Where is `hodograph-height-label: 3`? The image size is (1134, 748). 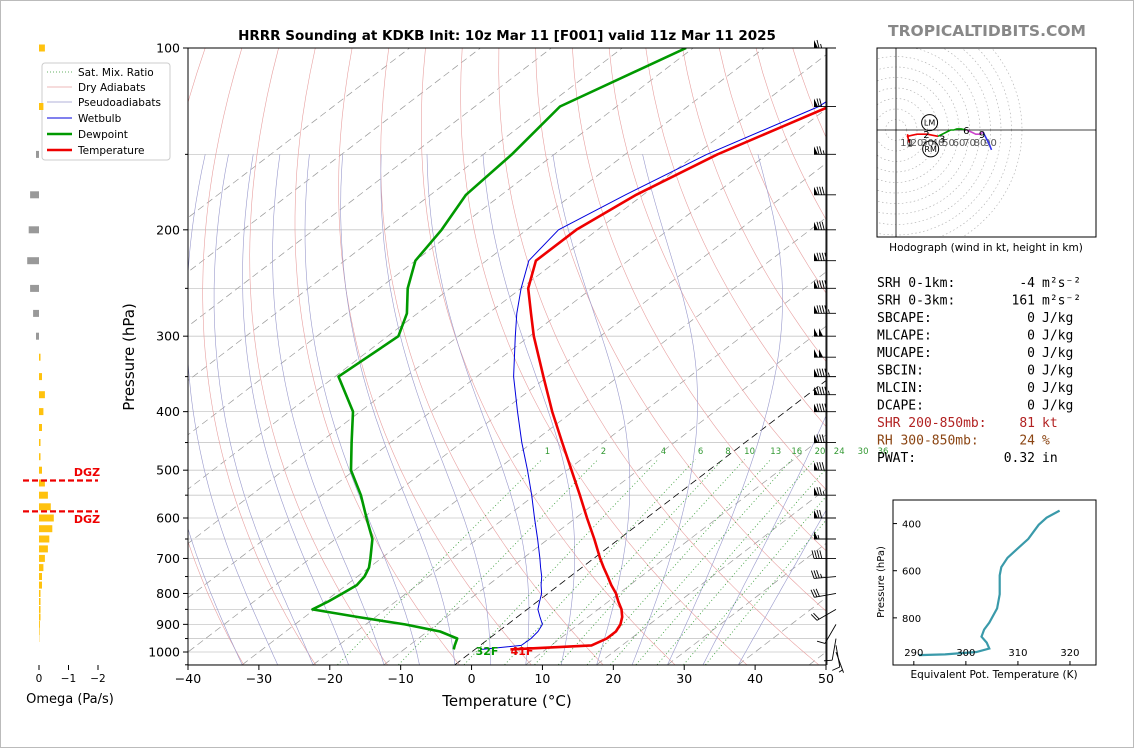 hodograph-height-label: 3 is located at coordinates (942, 139).